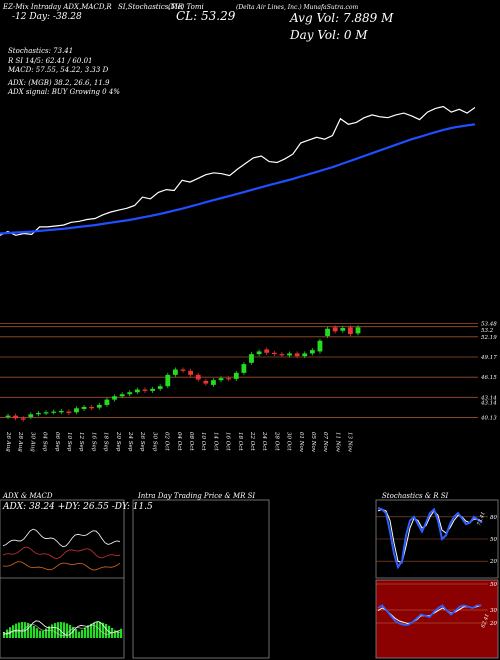 The width and height of the screenshot is (500, 660). I want to click on date-label: 14 Oct, so click(215, 441).